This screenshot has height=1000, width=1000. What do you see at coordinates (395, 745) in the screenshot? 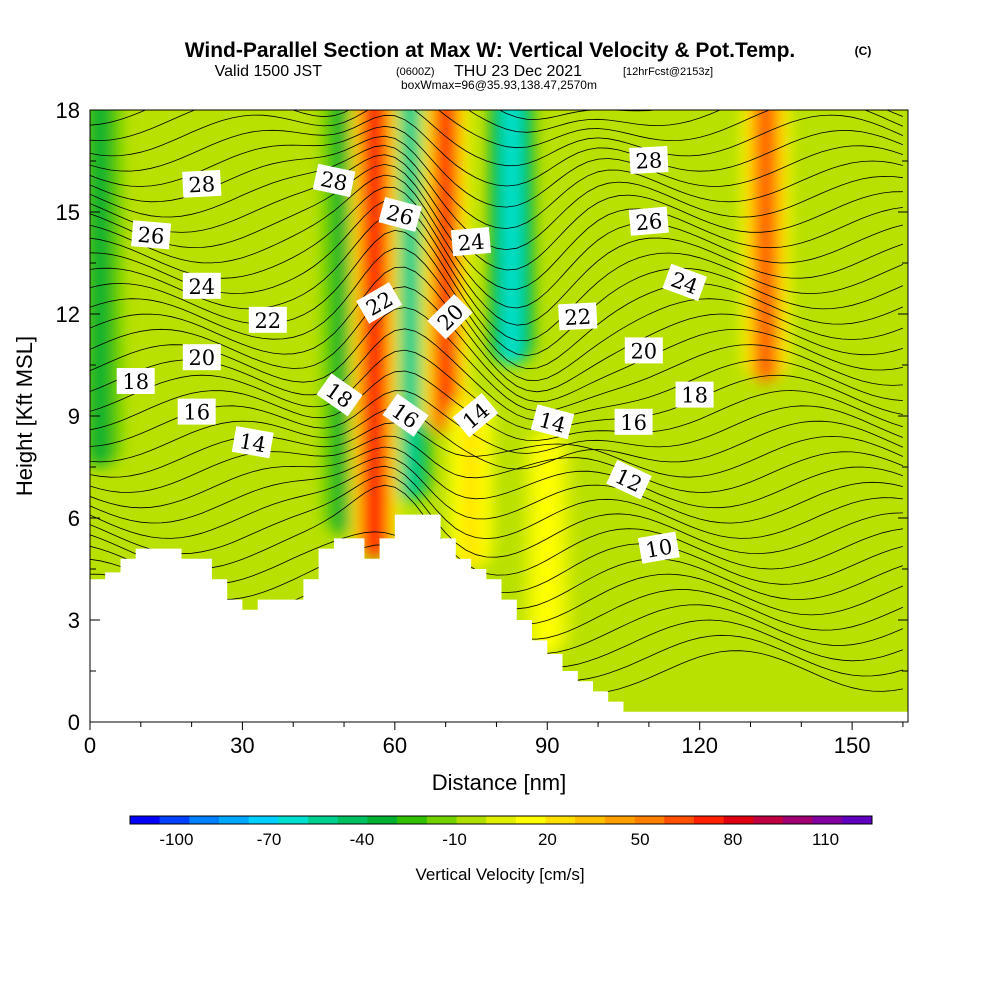
I see `x-tick-label: 60` at bounding box center [395, 745].